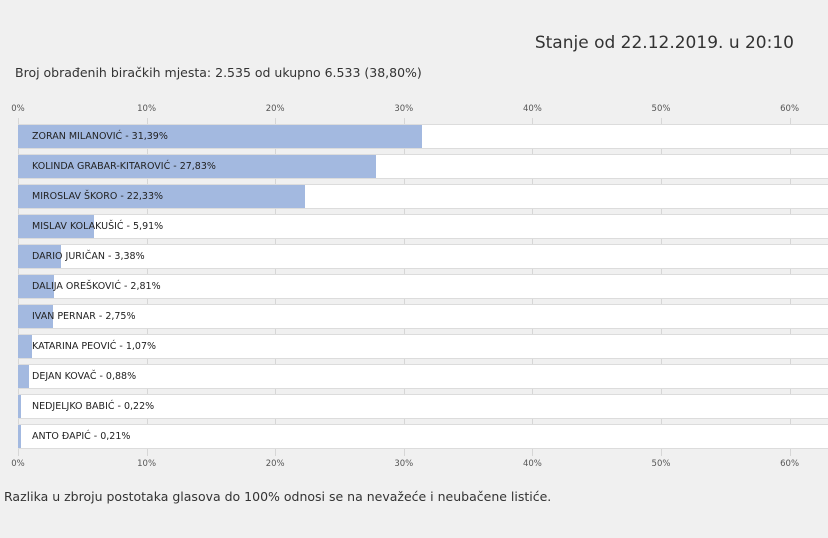  I want to click on bar-row: ANTO ĐAPIĆ - 0,21%, so click(423, 436).